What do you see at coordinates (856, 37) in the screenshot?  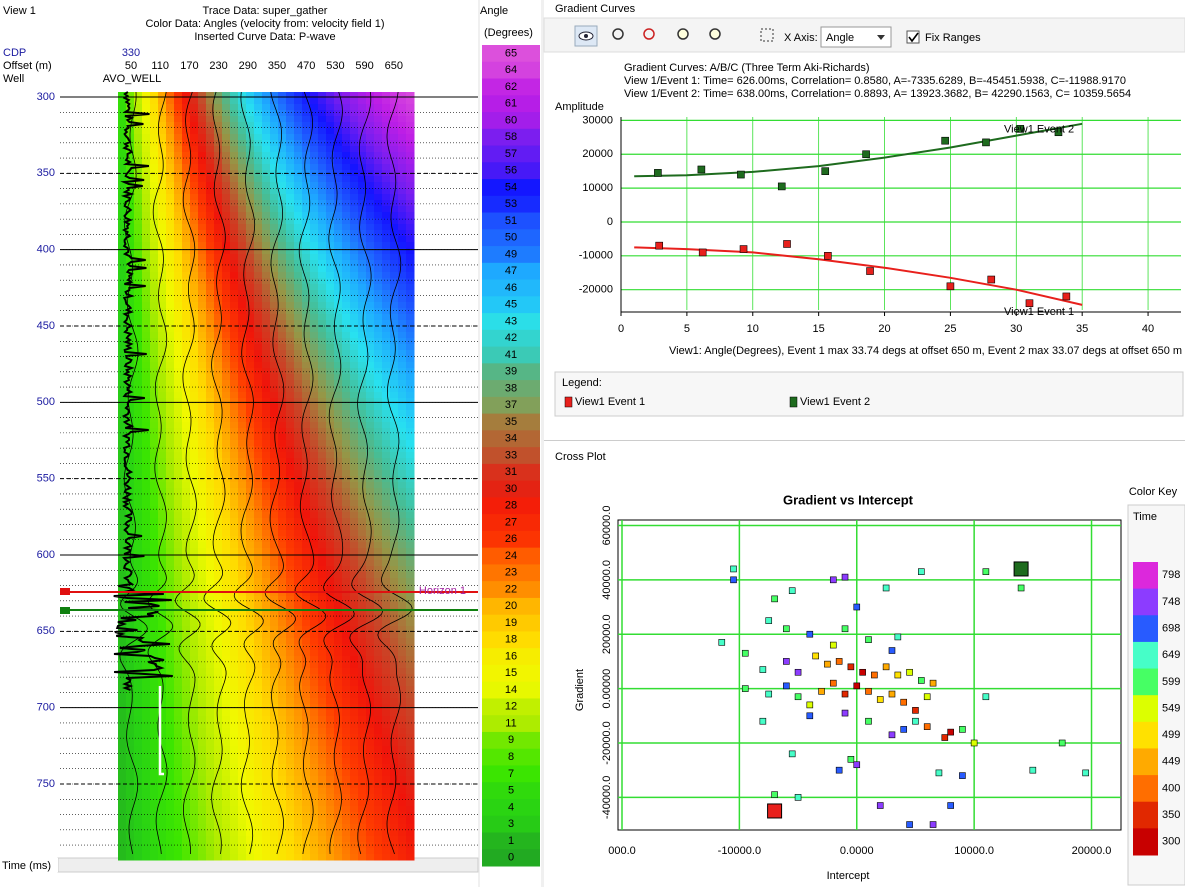 I see `x-axis-select` at bounding box center [856, 37].